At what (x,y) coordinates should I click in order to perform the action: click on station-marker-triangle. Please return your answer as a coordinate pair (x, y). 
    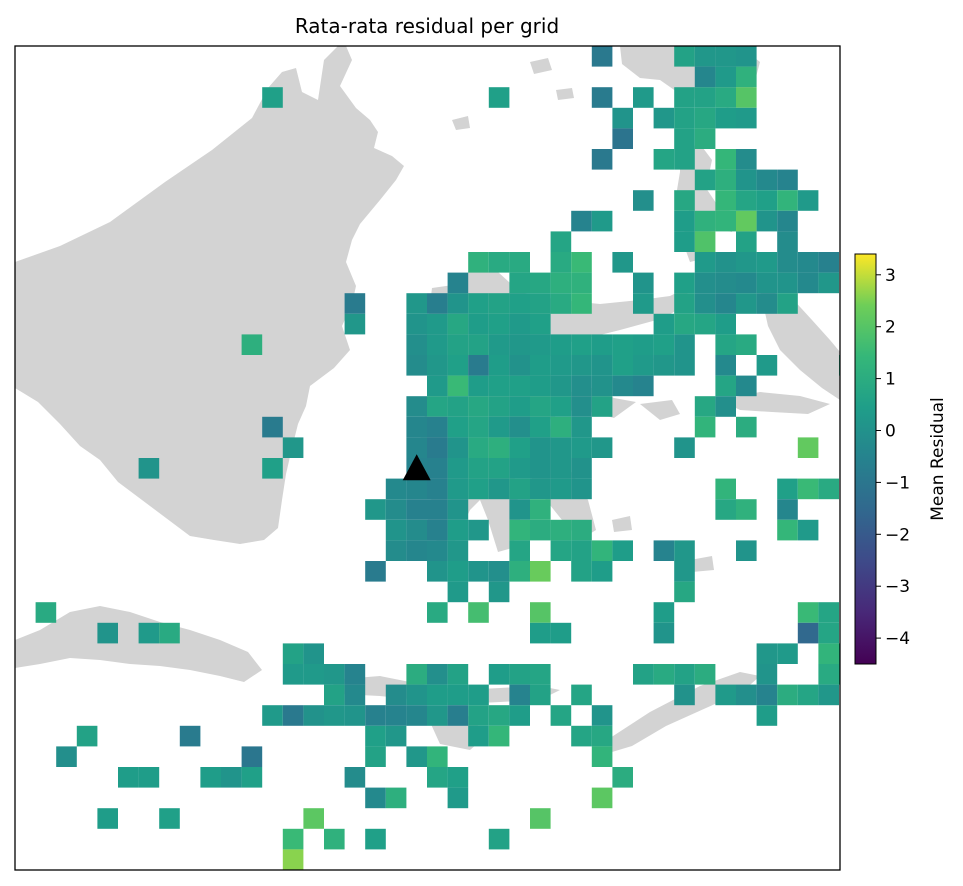
    Looking at the image, I should click on (416, 467).